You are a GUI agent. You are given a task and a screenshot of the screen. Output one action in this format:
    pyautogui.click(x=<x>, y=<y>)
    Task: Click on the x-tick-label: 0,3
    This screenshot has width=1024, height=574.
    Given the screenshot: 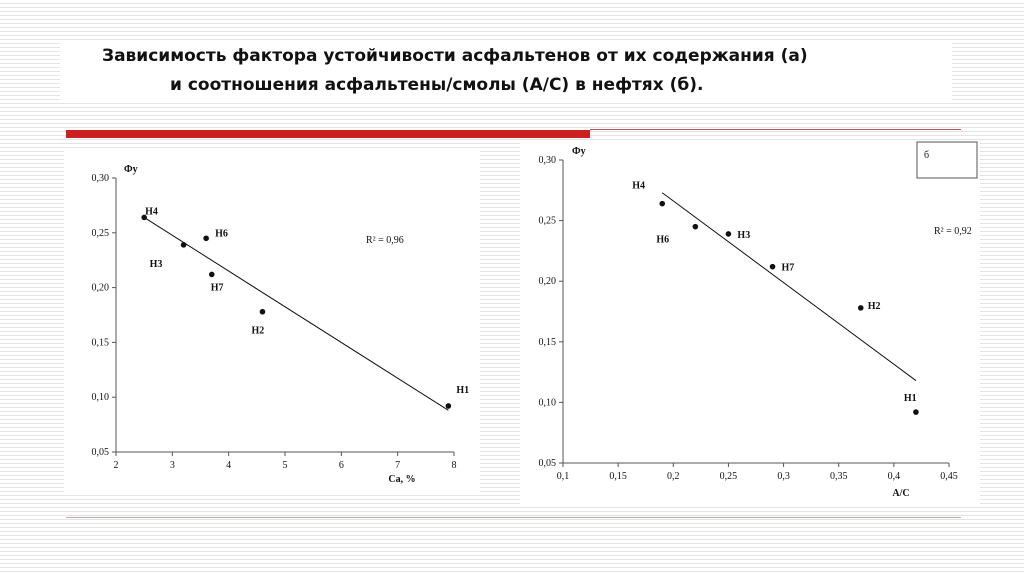 What is the action you would take?
    pyautogui.click(x=783, y=476)
    